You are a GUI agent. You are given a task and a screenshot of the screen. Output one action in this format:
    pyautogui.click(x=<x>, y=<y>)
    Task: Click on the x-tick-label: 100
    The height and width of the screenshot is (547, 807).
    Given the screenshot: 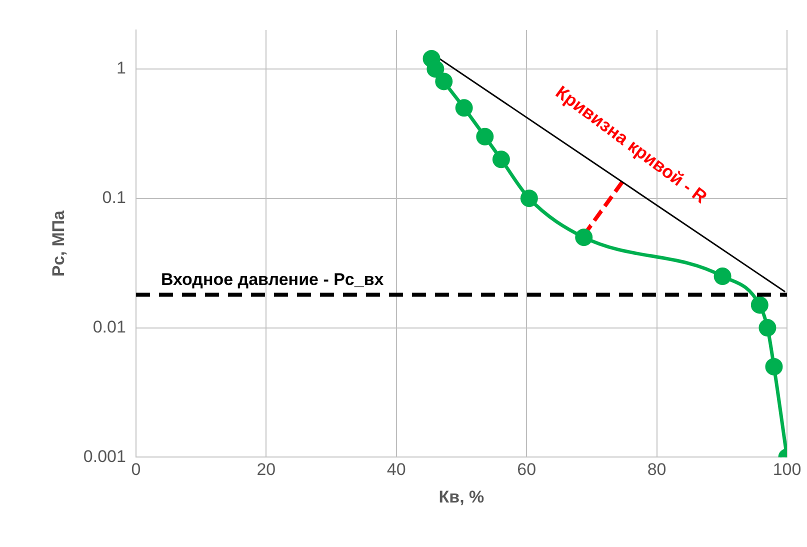 What is the action you would take?
    pyautogui.click(x=787, y=470)
    